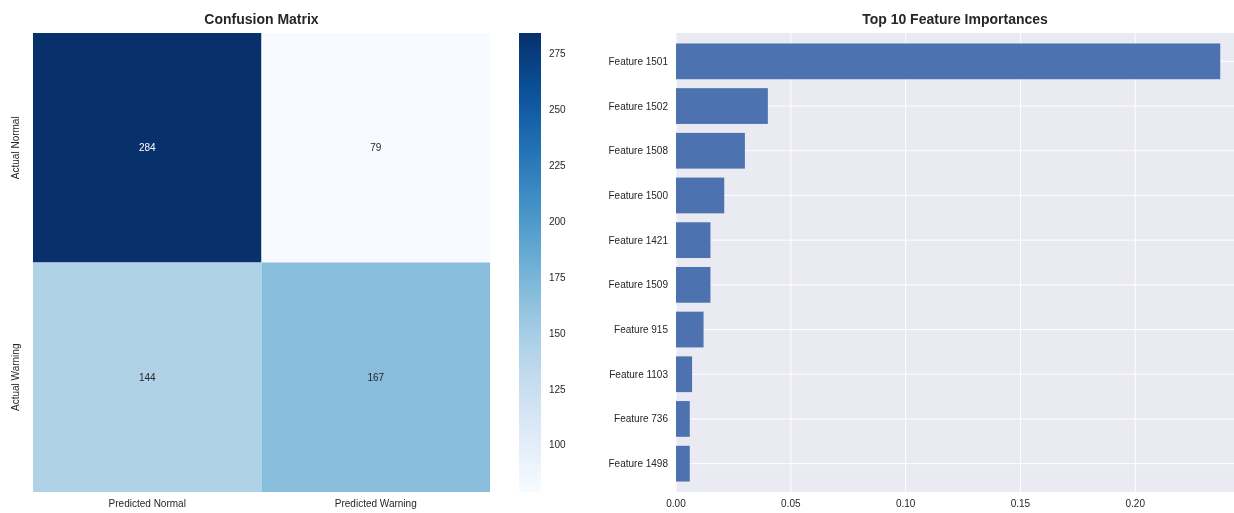  What do you see at coordinates (376, 377) in the screenshot?
I see `data-label: 167` at bounding box center [376, 377].